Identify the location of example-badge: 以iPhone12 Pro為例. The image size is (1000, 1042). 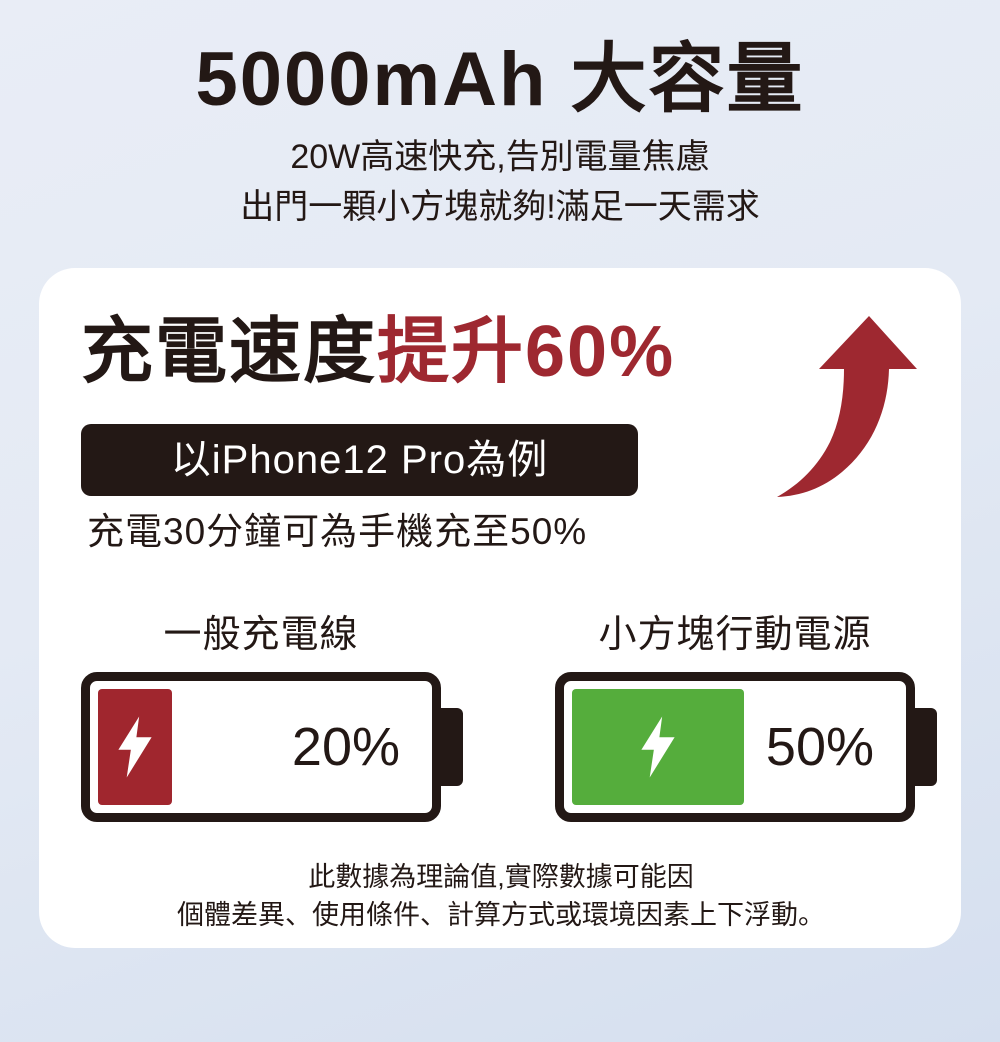
(359, 460).